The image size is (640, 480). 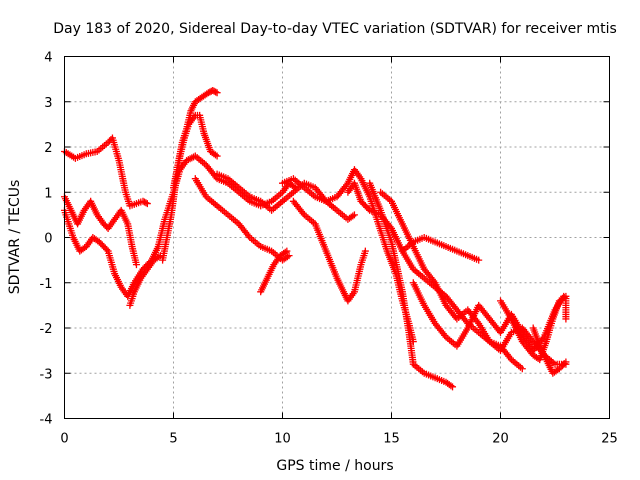 I want to click on y-tick-label: -3, so click(x=46, y=374).